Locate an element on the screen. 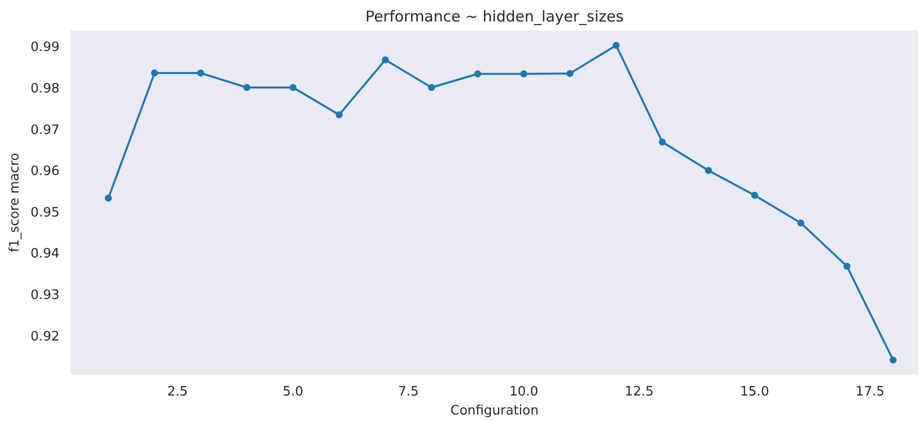 This screenshot has height=421, width=922. y-tick-label: 0.95 is located at coordinates (45, 212).